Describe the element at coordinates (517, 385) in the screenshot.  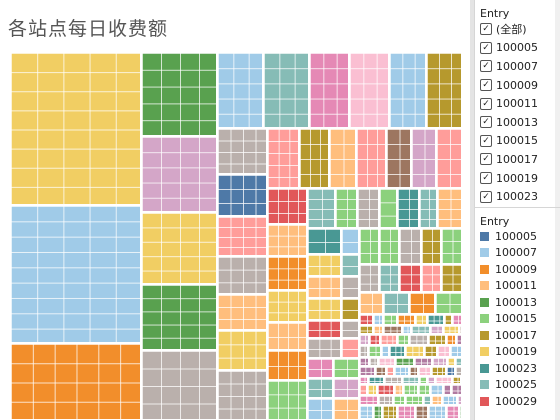
I see `legend-item: 100025` at that location.